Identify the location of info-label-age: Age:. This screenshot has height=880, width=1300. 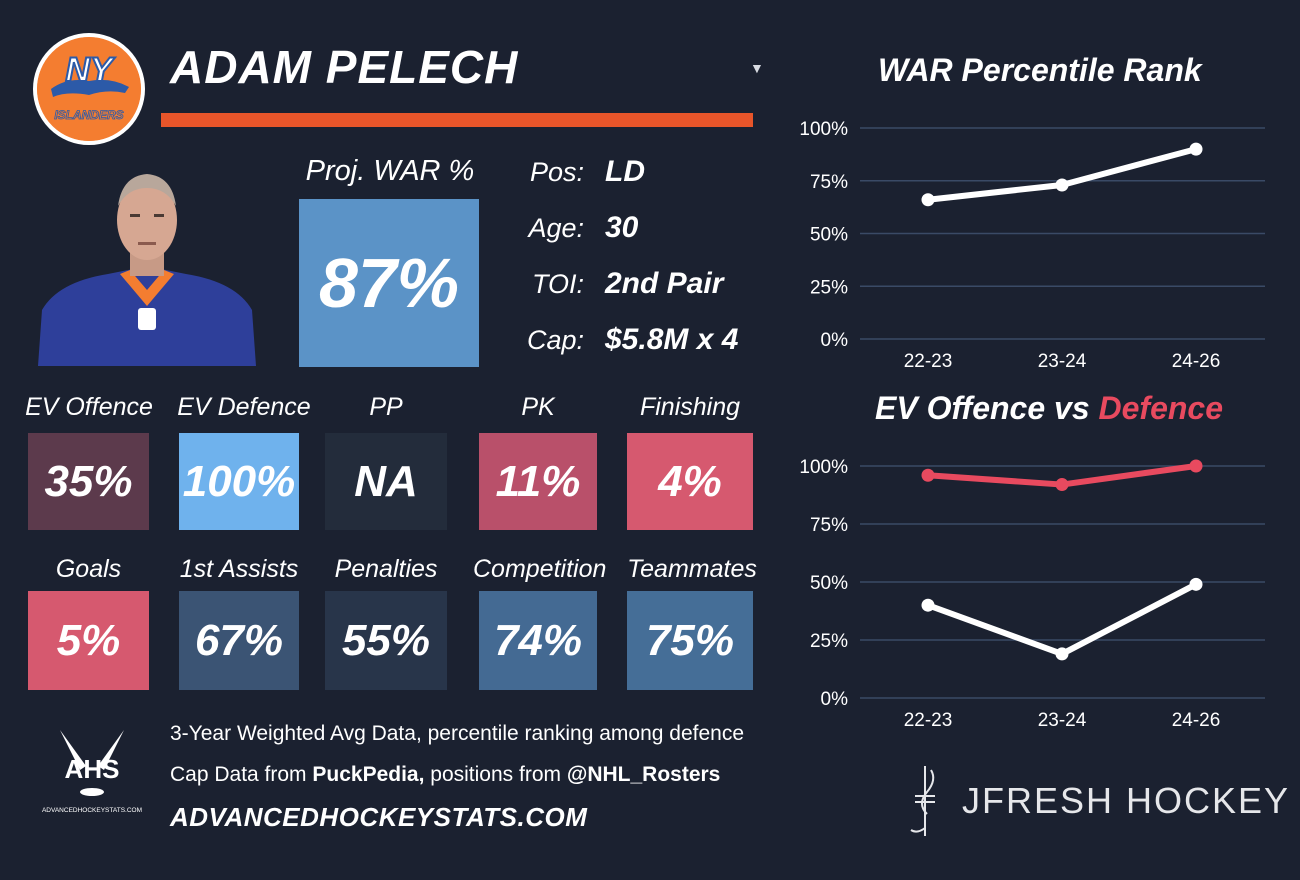
(556, 228).